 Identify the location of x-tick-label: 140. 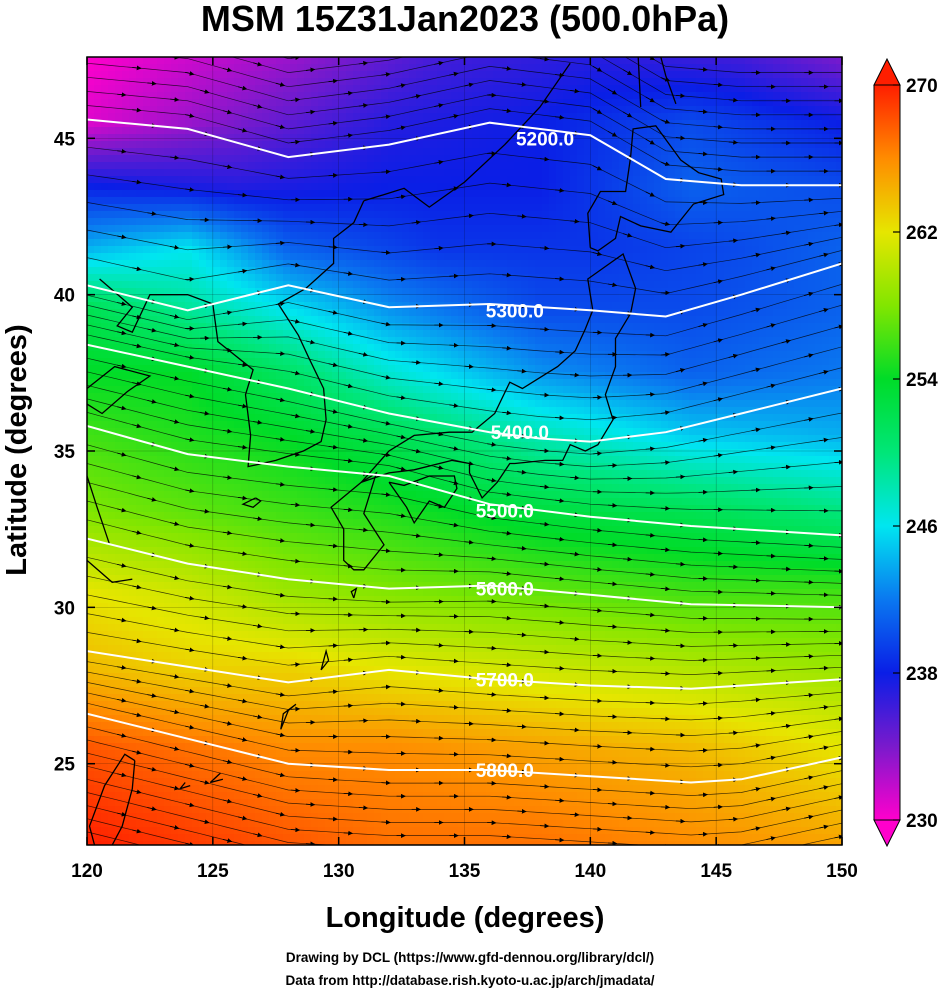
(590, 871).